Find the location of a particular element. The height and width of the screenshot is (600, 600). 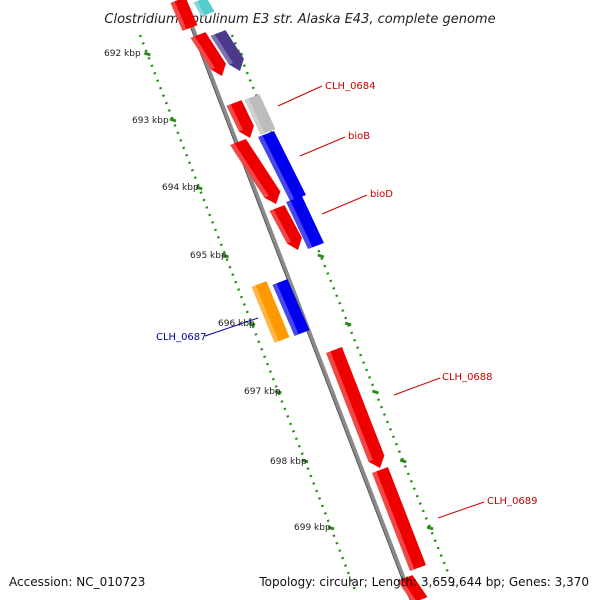

gene-biob is located at coordinates (282, 166).